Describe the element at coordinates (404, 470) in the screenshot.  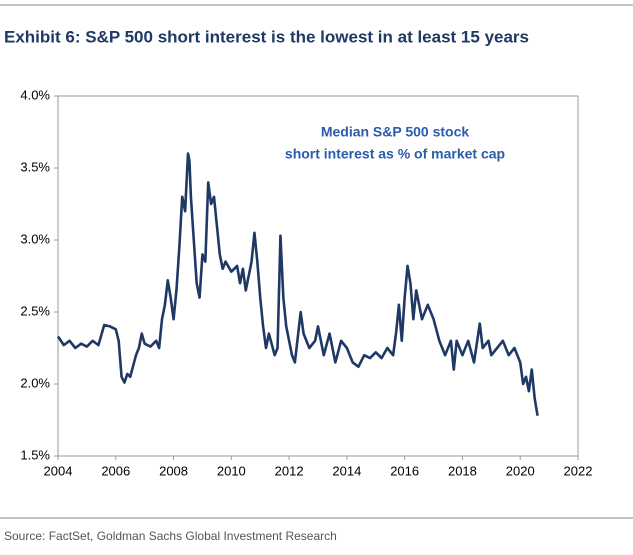
I see `x-tick-label: 2016` at that location.